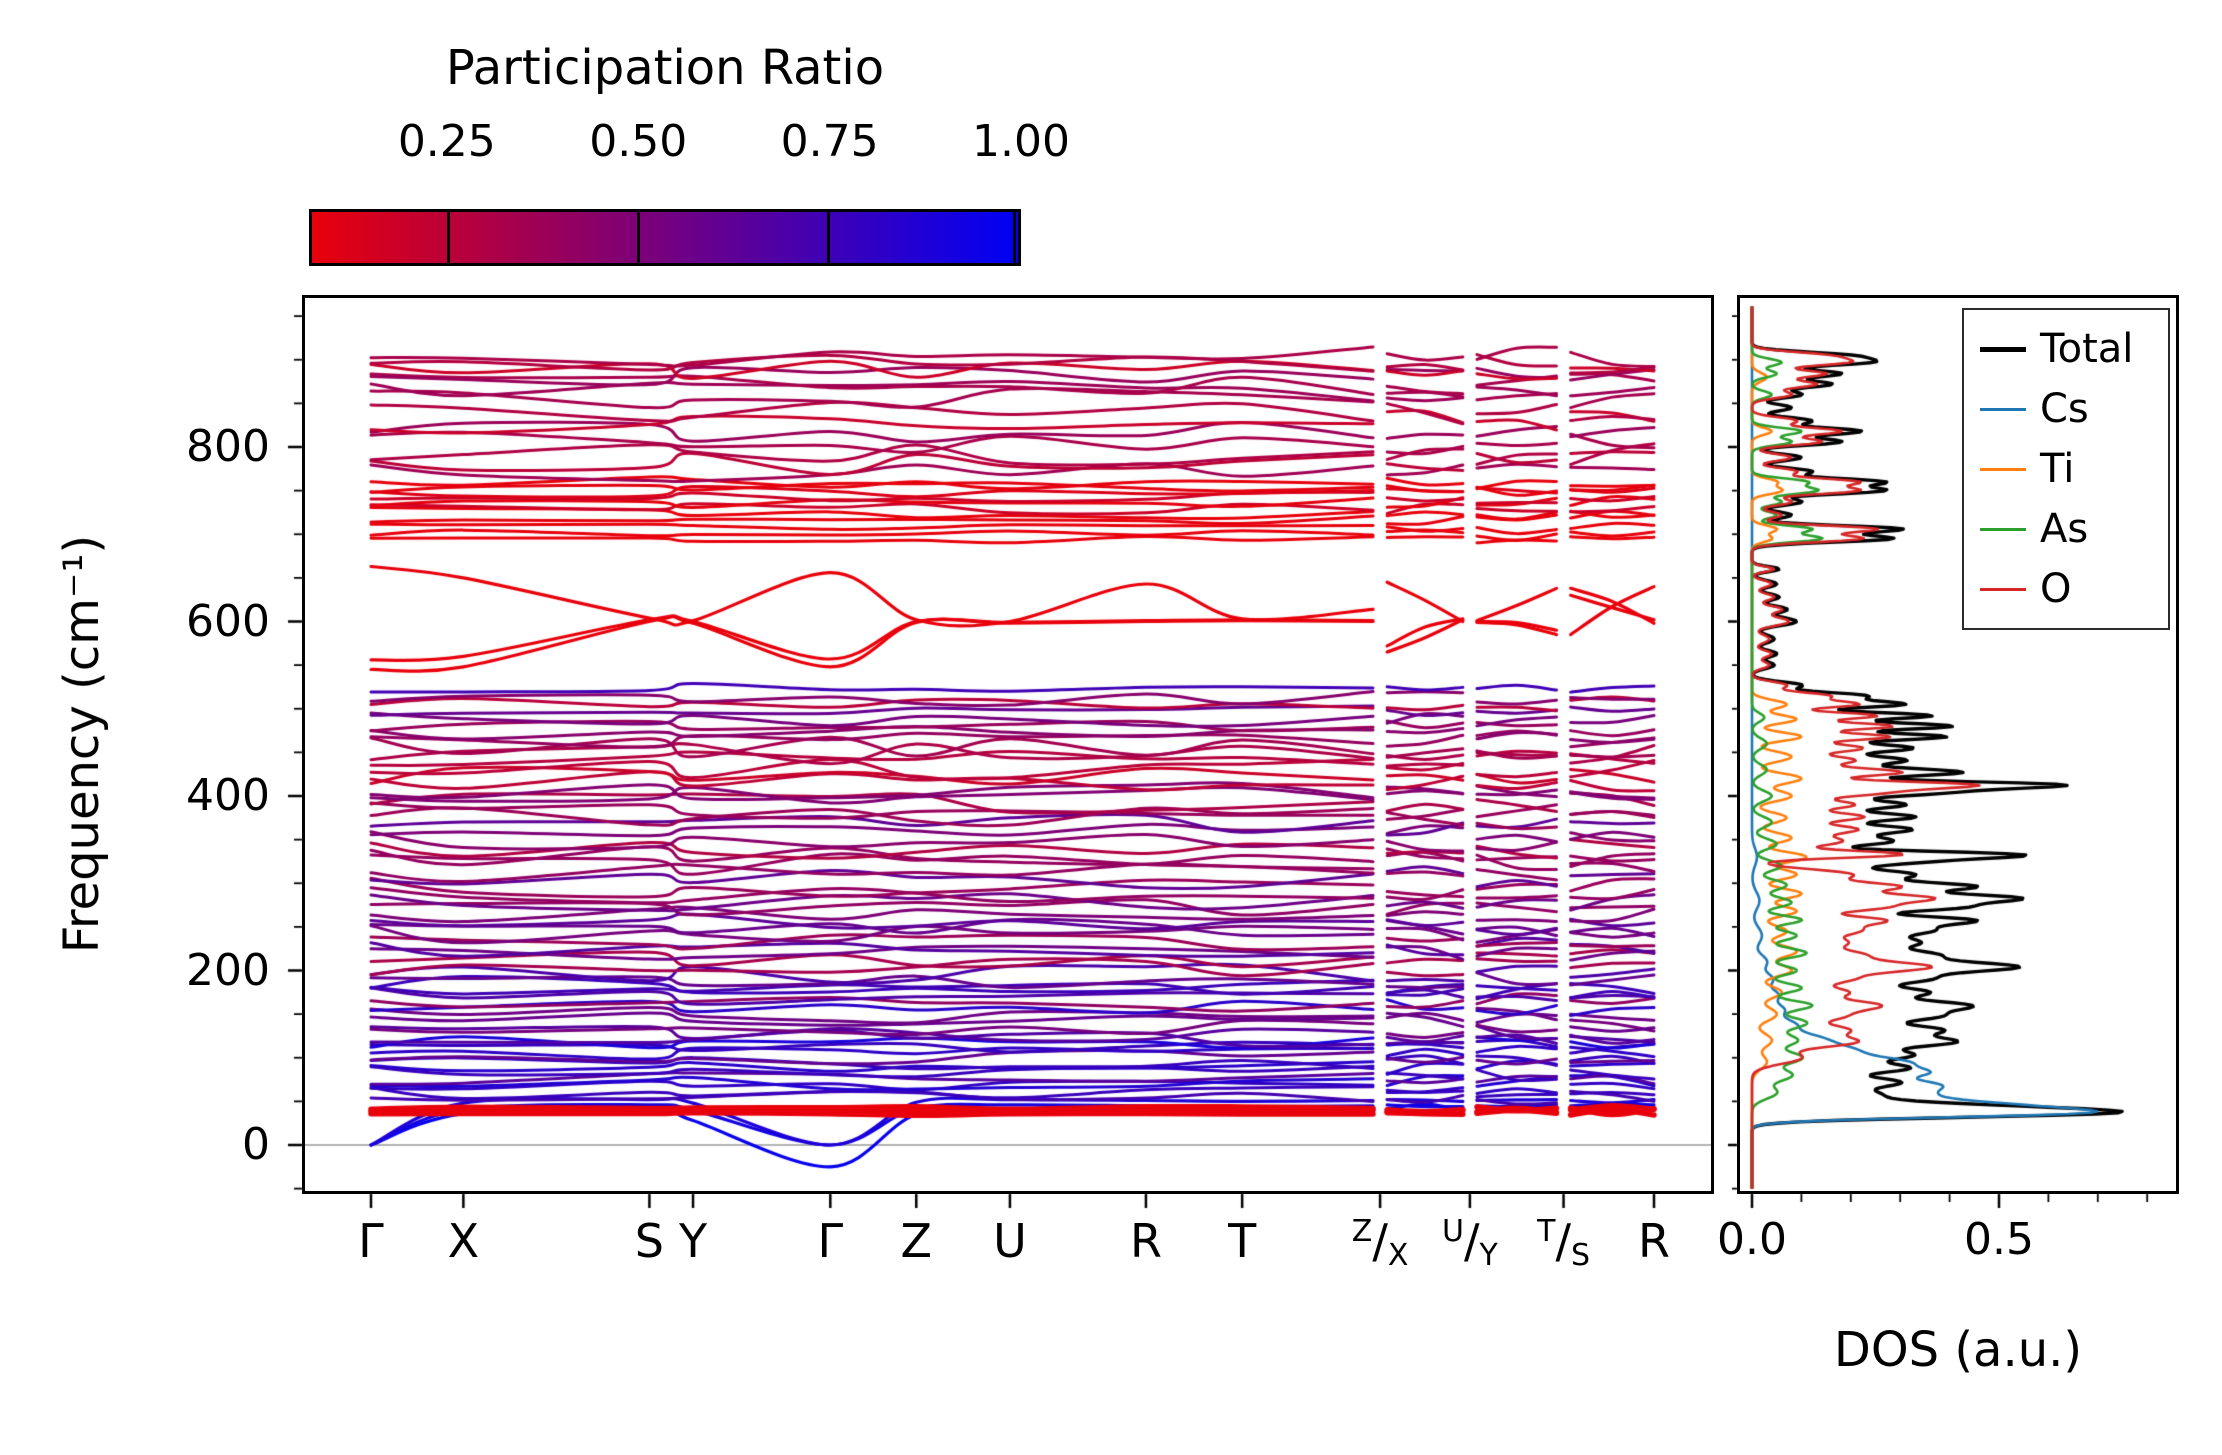 This screenshot has height=1455, width=2222. What do you see at coordinates (1563, 1243) in the screenshot?
I see `k-point-label: T/S` at bounding box center [1563, 1243].